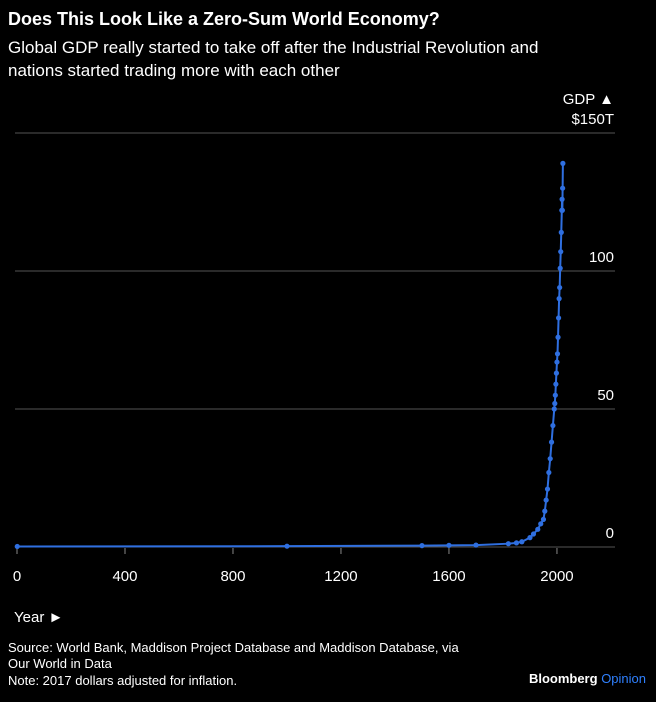  What do you see at coordinates (17, 576) in the screenshot?
I see `x-tick-label: 0` at bounding box center [17, 576].